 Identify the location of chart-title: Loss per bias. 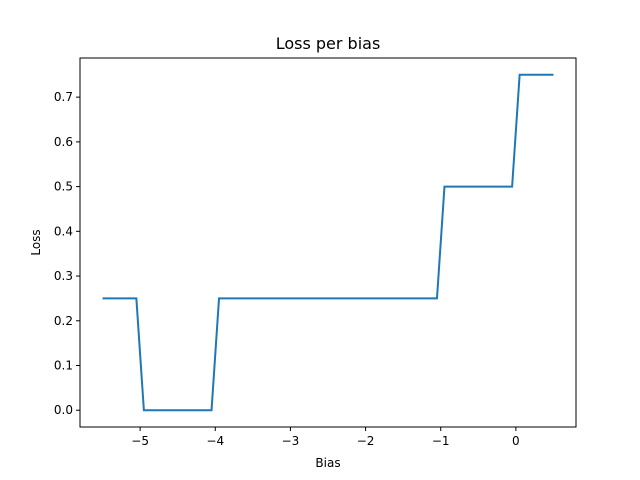
(328, 43).